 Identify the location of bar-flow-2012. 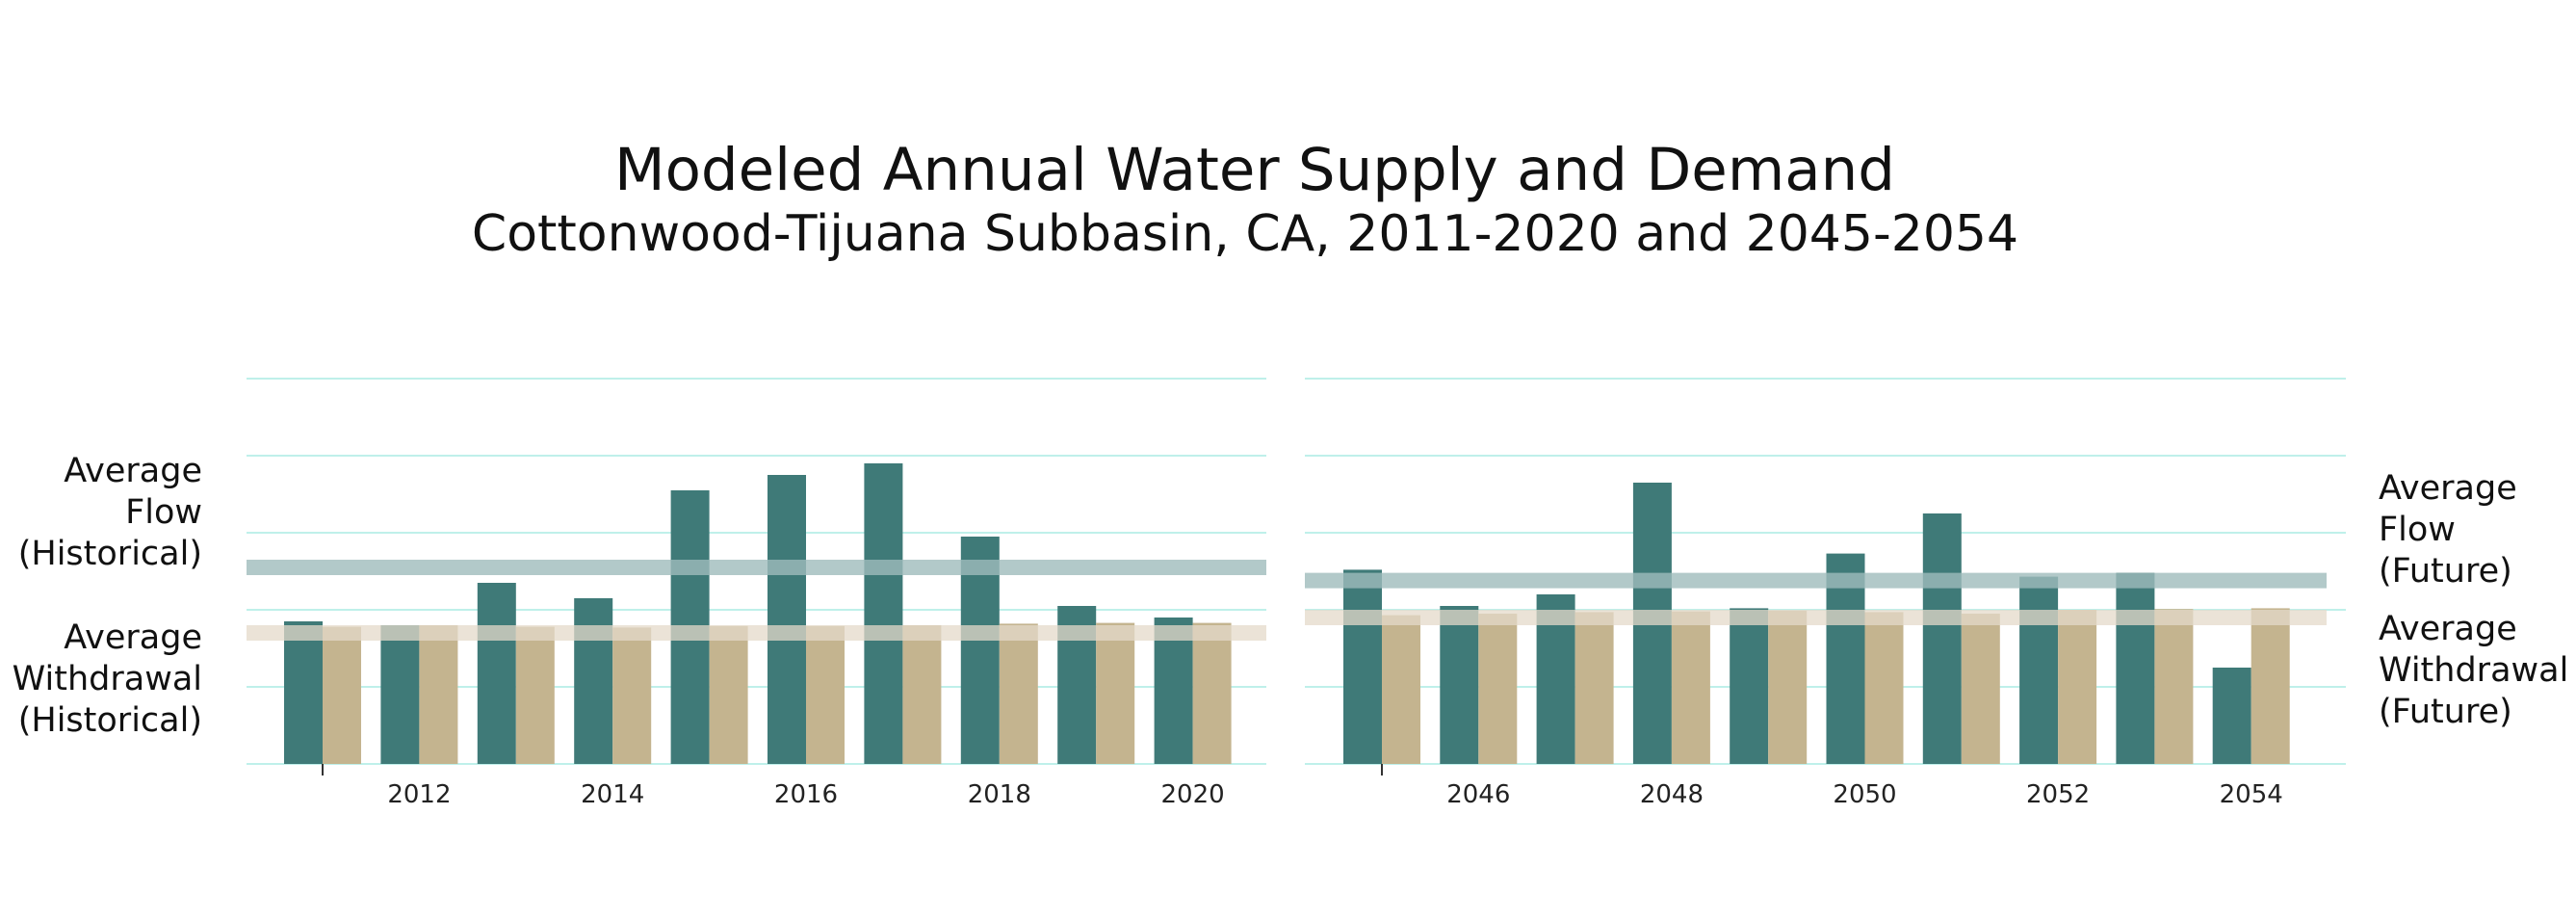
(400, 695).